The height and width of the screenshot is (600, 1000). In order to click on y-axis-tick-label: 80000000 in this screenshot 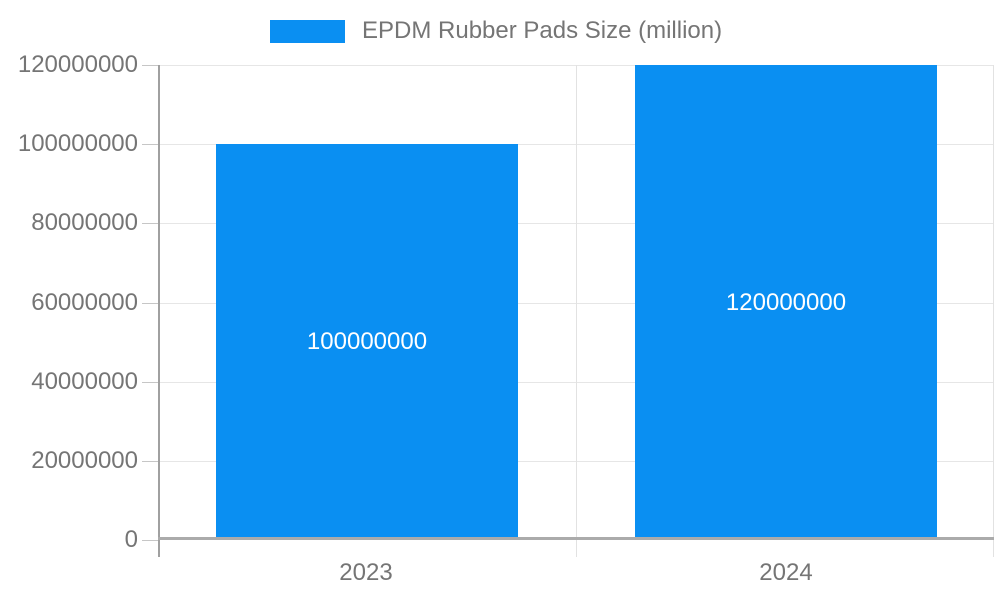, I will do `click(84, 223)`.